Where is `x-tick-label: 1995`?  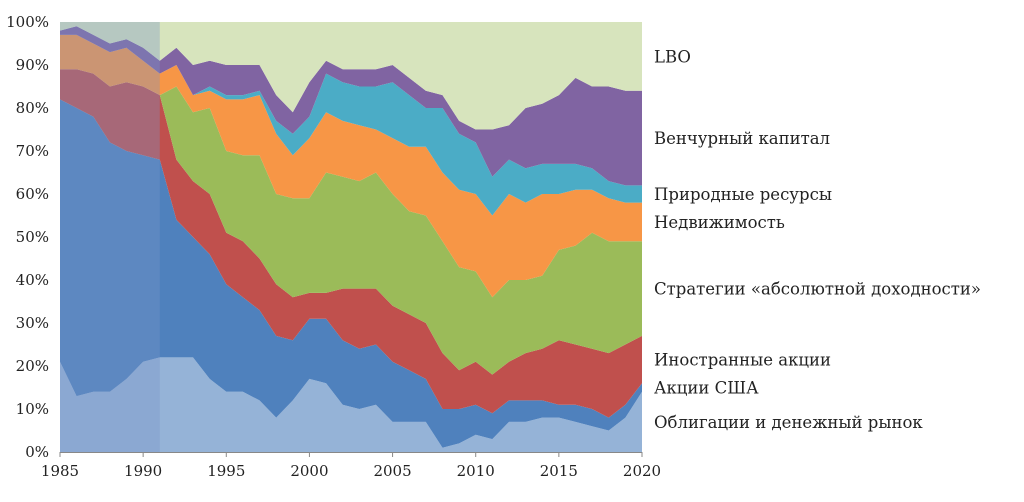 x-tick-label: 1995 is located at coordinates (226, 471).